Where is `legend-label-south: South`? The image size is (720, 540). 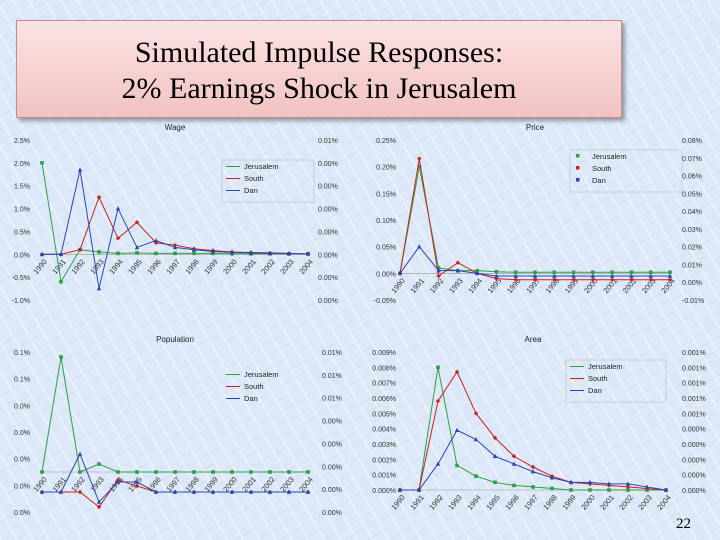
legend-label-south: South is located at coordinates (598, 378).